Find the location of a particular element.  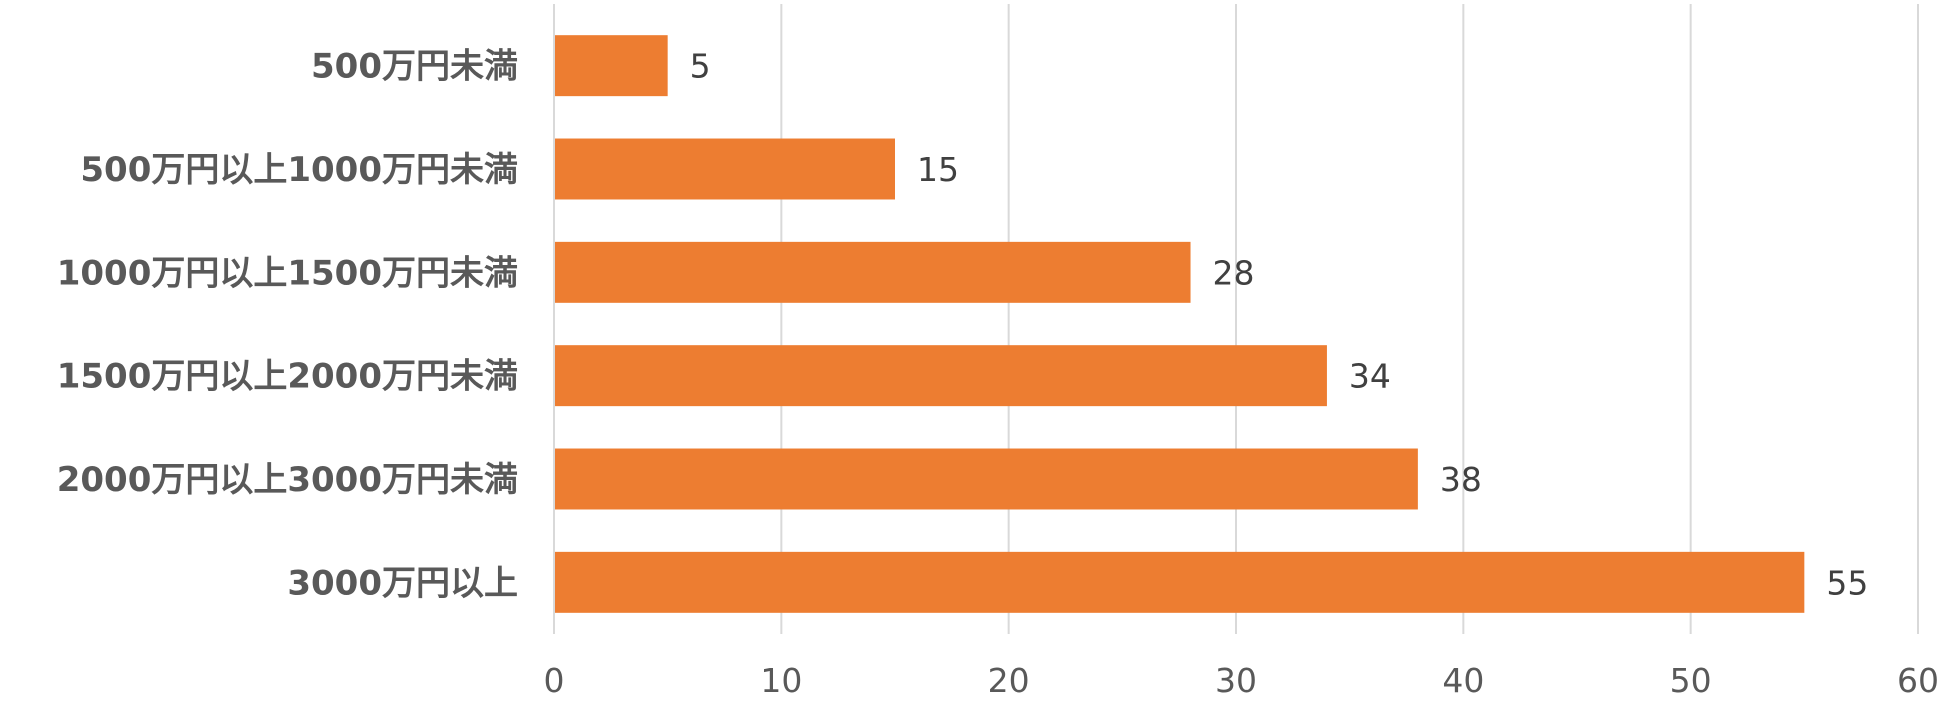

category-label-2: 1000万円以上1500万円未満 is located at coordinates (287, 273).